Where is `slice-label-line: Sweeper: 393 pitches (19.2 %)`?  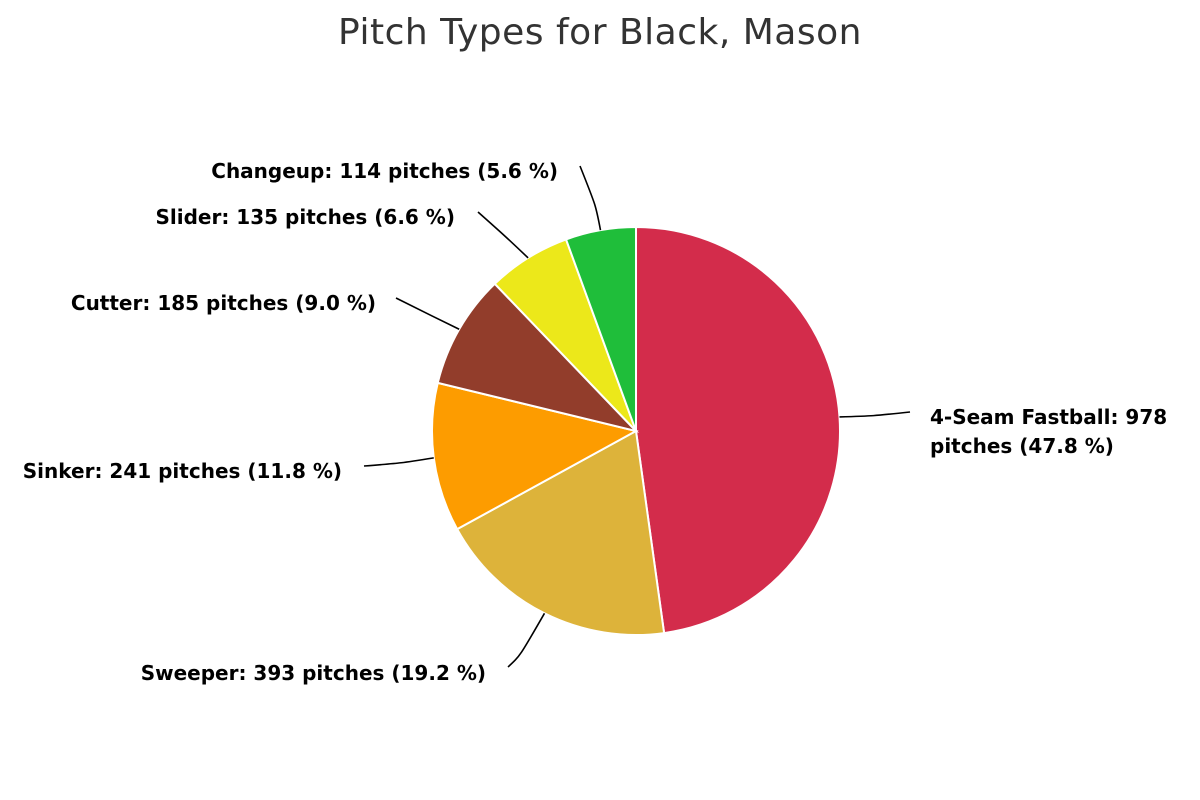
slice-label-line: Sweeper: 393 pitches (19.2 %) is located at coordinates (313, 673).